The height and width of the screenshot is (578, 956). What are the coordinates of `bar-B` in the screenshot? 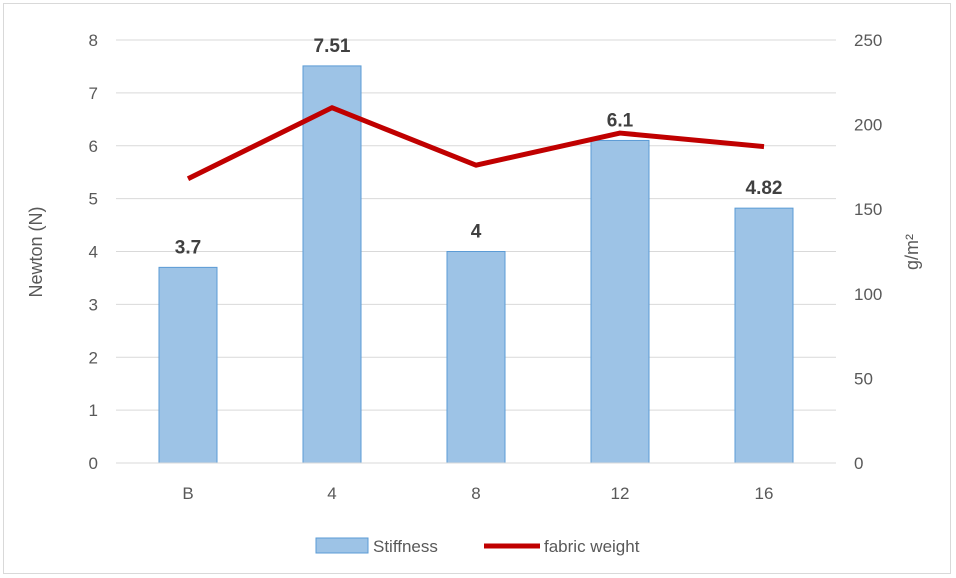 It's located at (188, 365).